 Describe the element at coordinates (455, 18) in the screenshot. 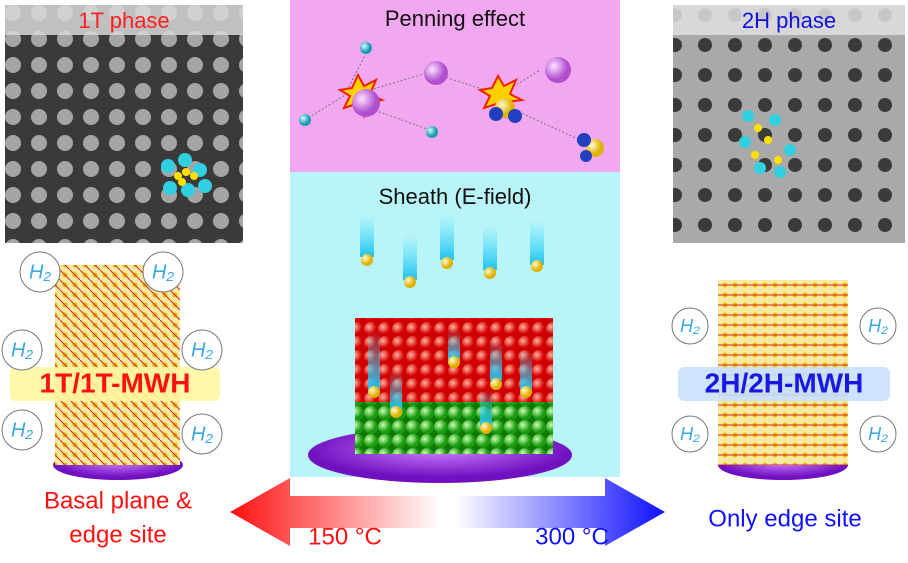

I see `panel-title: Penning effect` at that location.